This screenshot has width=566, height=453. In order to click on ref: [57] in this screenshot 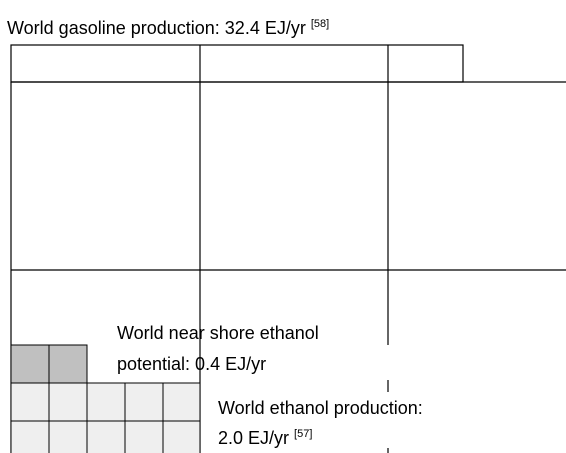, I will do `click(303, 434)`.